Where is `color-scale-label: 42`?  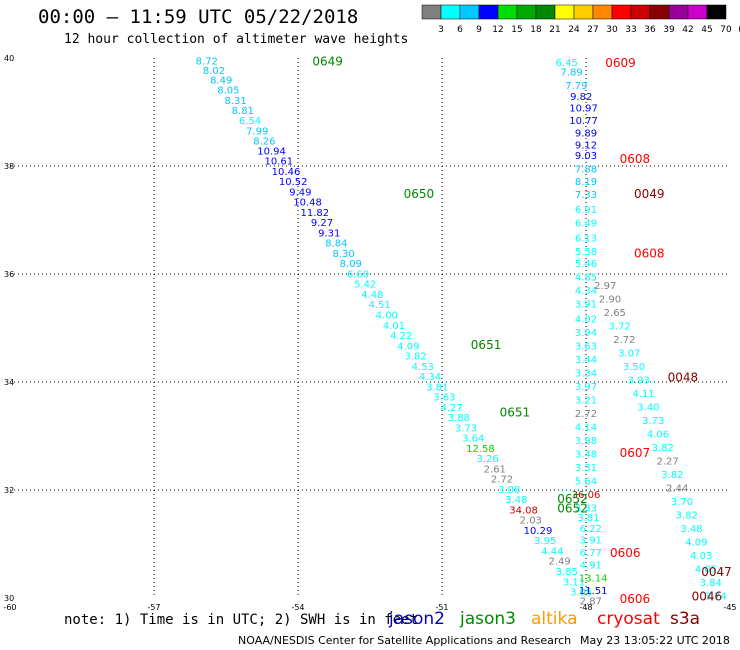 color-scale-label: 42 is located at coordinates (687, 30).